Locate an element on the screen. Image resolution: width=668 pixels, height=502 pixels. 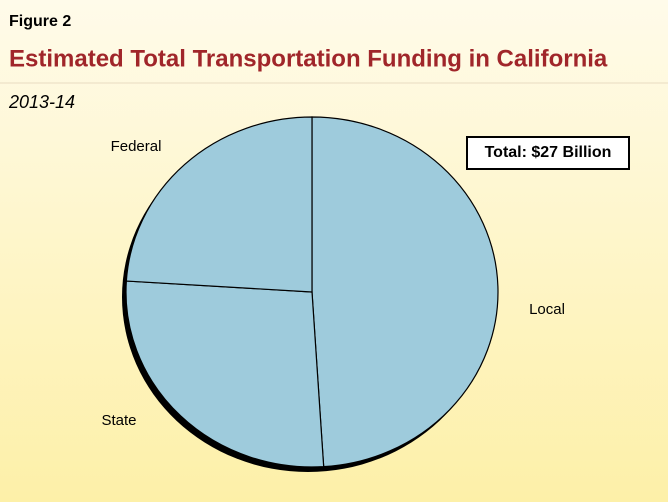
annotation: Total: $27 Billion is located at coordinates (548, 152).